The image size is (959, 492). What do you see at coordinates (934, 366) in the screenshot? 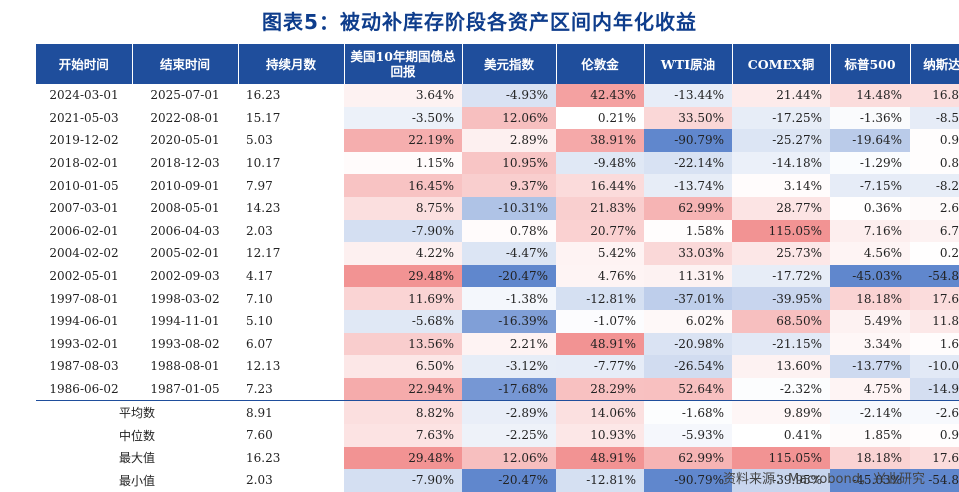
I see `table-cell: -10.04%` at bounding box center [934, 366].